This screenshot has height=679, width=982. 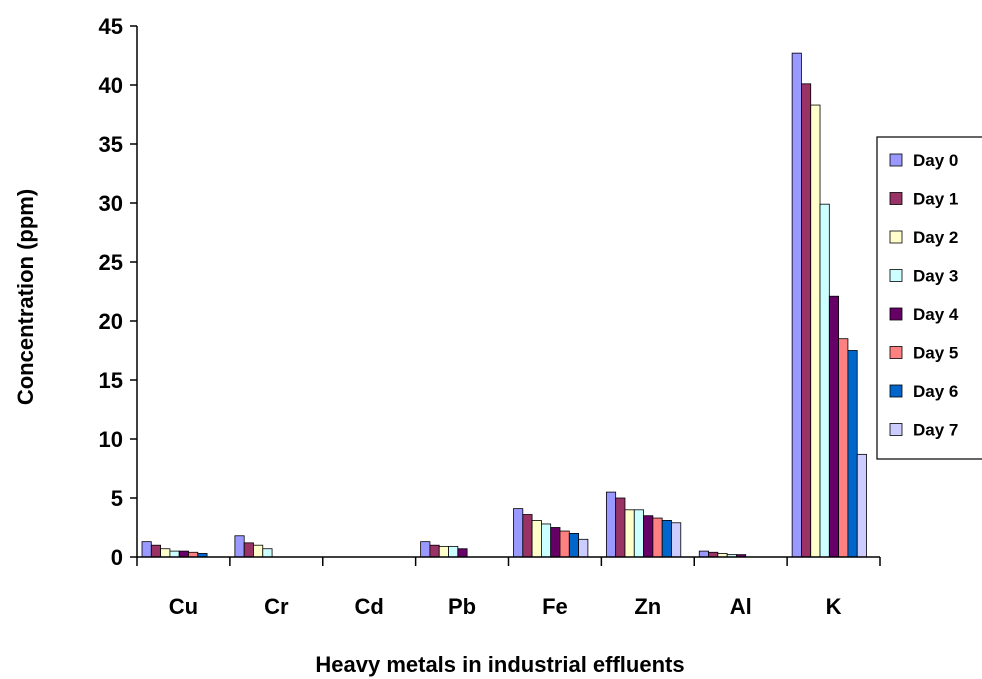 I want to click on legend-label: Day 6, so click(x=935, y=391).